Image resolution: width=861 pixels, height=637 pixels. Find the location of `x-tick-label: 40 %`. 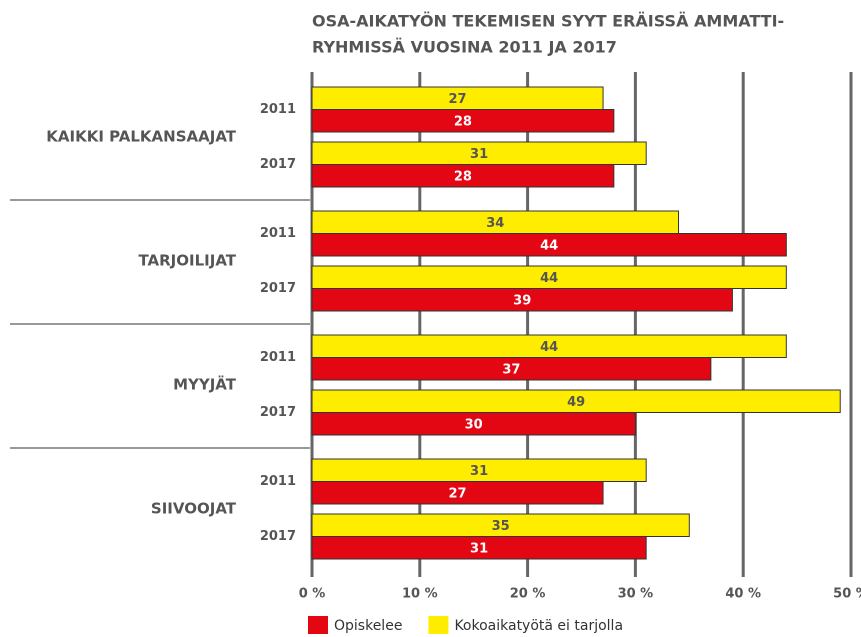

x-tick-label: 40 % is located at coordinates (743, 594).